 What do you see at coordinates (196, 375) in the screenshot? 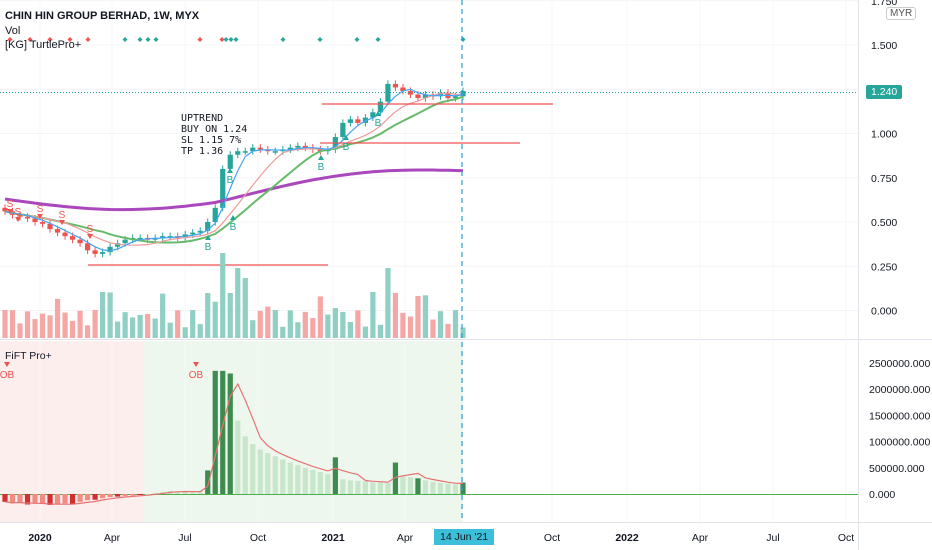
I see `ob-marker-label: OB` at bounding box center [196, 375].